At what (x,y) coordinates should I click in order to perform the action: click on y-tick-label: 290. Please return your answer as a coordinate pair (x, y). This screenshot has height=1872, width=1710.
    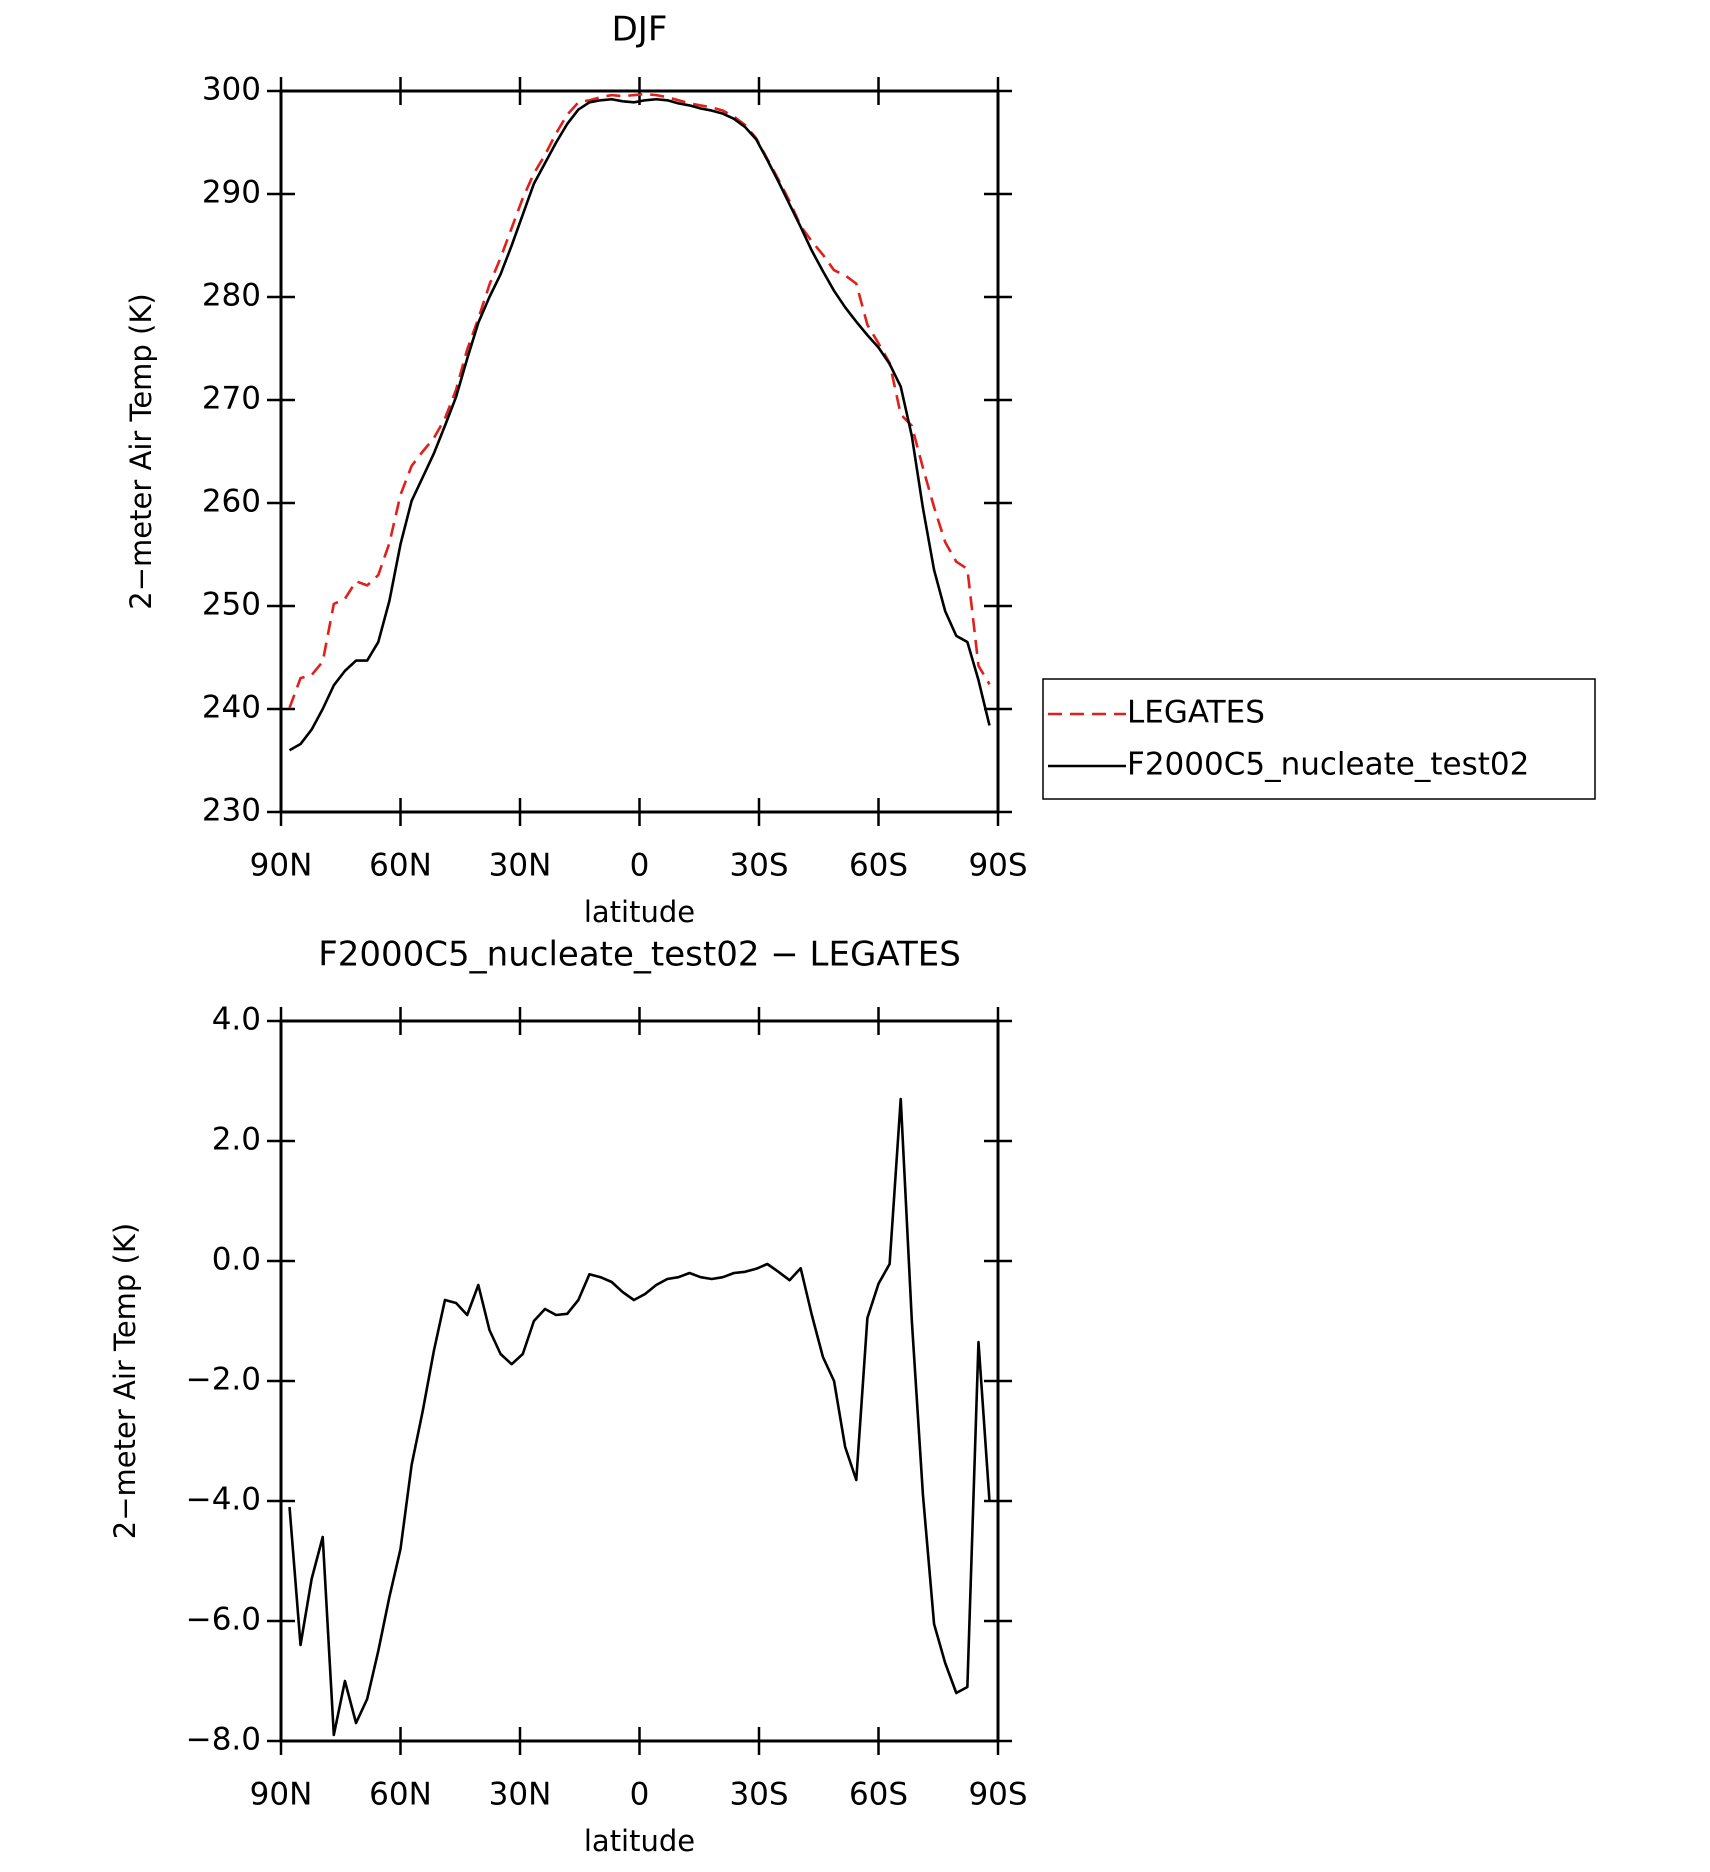
    Looking at the image, I should click on (231, 193).